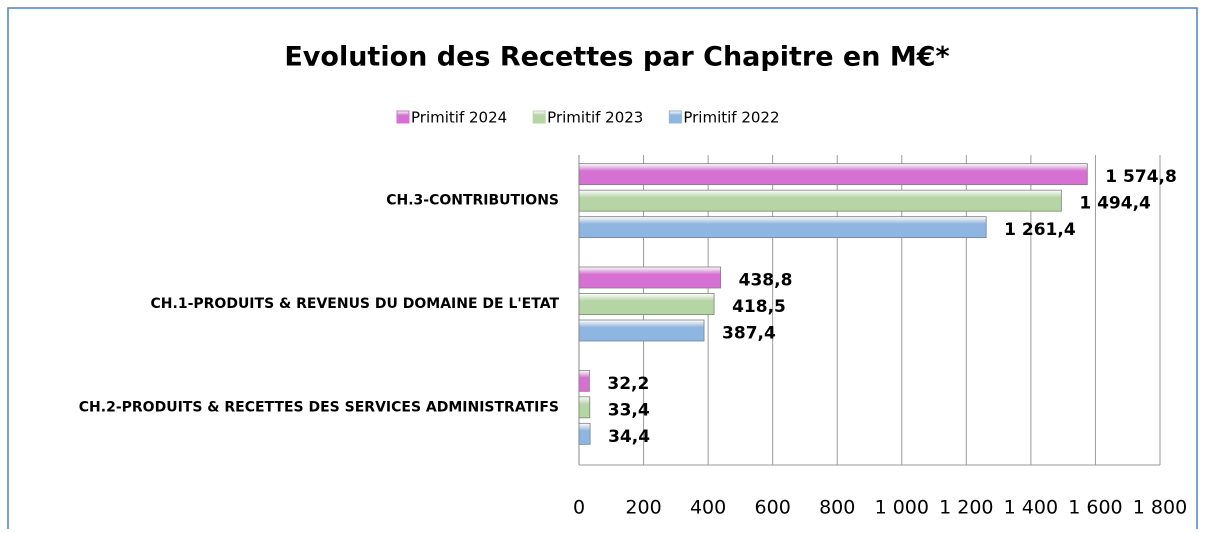  I want to click on legend-label: Primitif 2024, so click(459, 118).